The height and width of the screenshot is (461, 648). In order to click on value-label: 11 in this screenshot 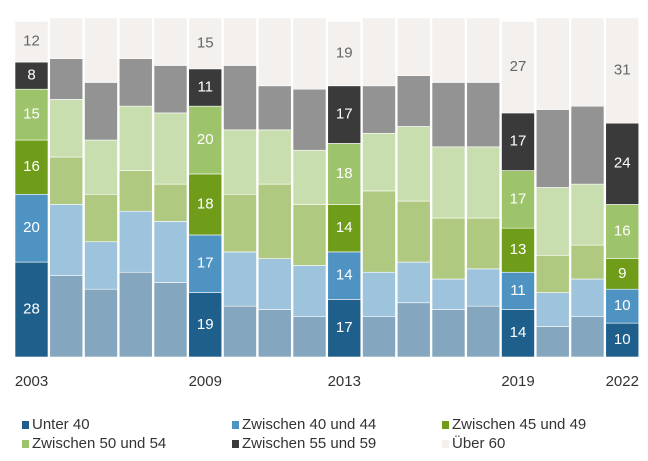, I will do `click(518, 290)`.